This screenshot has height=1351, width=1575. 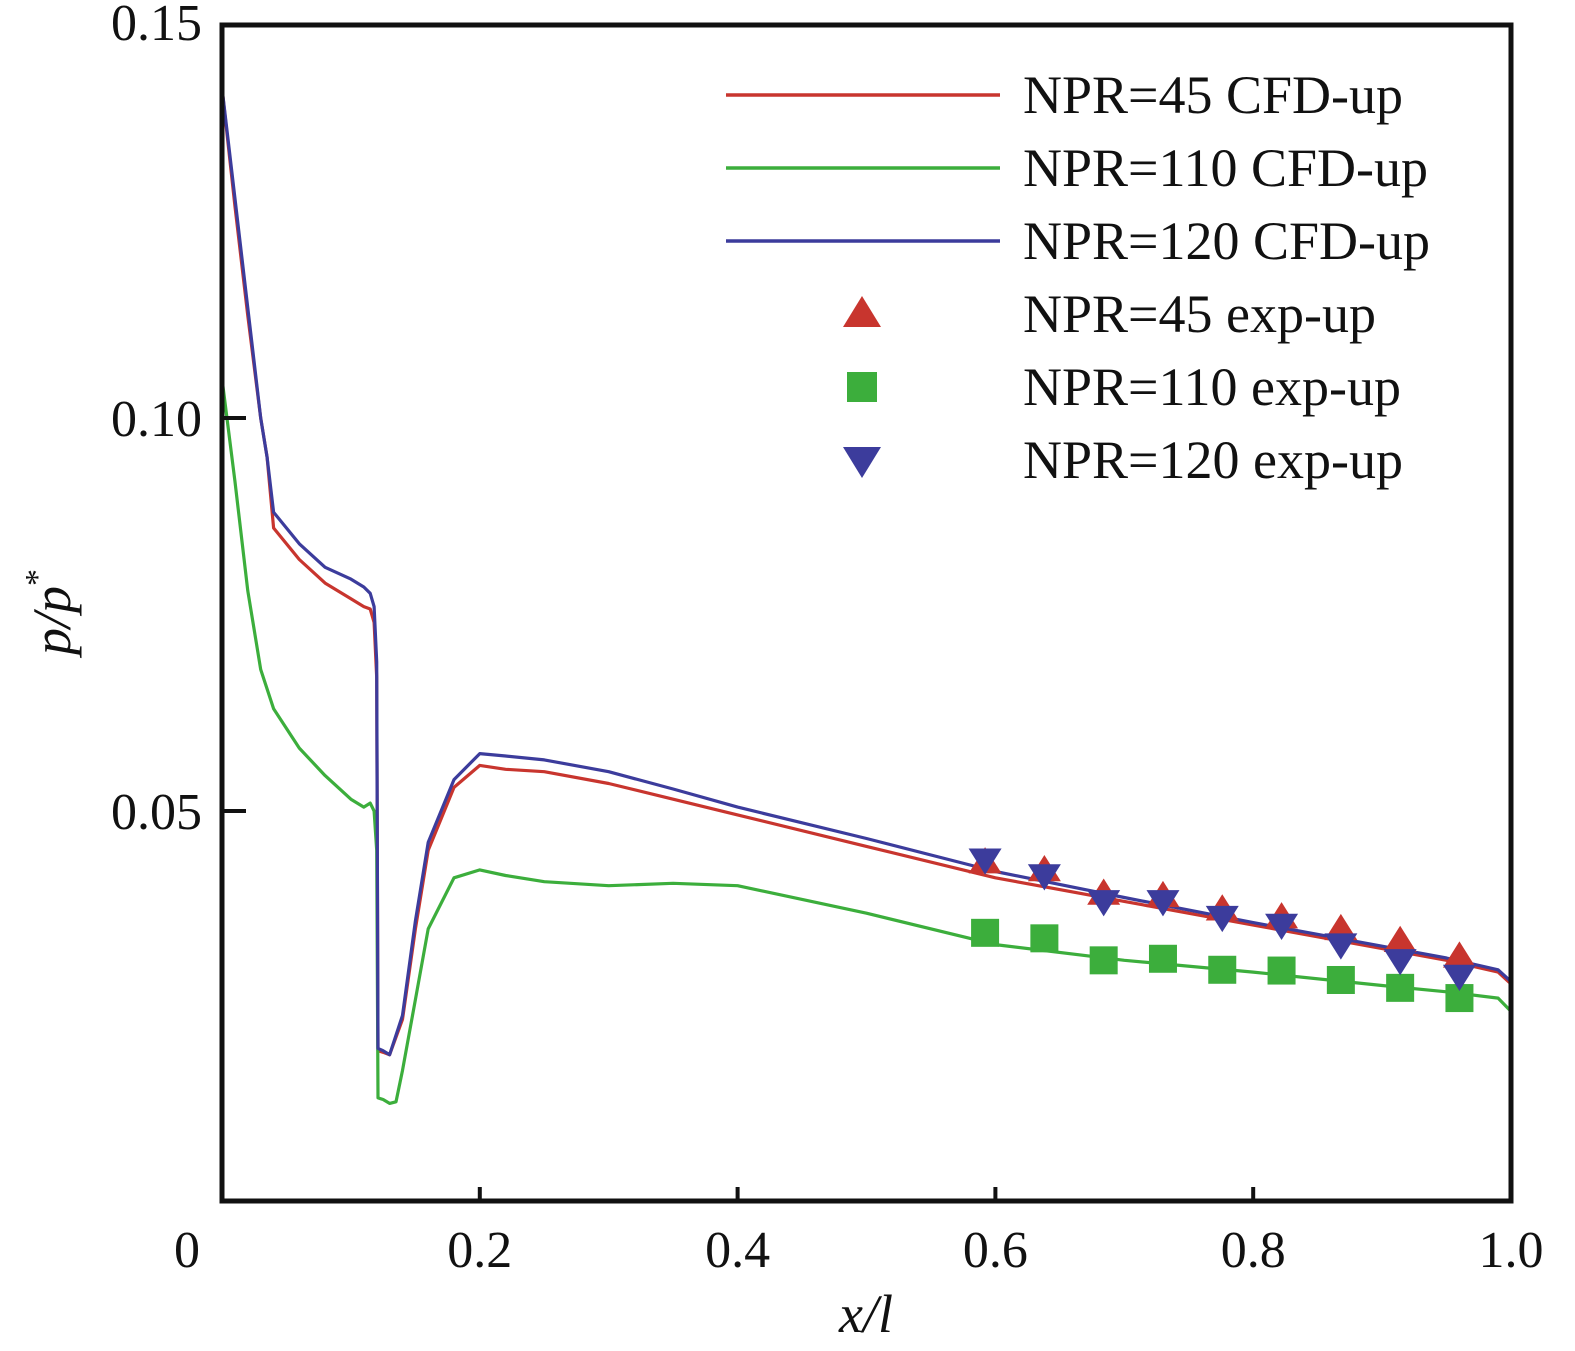 What do you see at coordinates (1253, 1250) in the screenshot?
I see `x-tick-label: 0.8` at bounding box center [1253, 1250].